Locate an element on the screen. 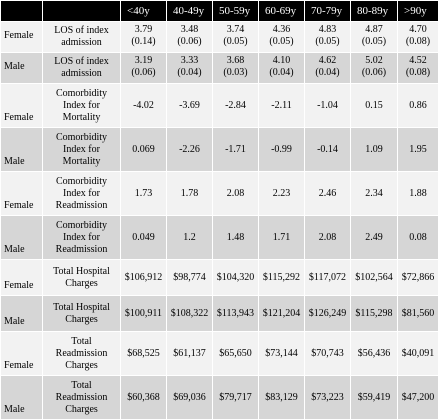 This screenshot has height=420, width=440. value-cell: -2.11 is located at coordinates (281, 105).